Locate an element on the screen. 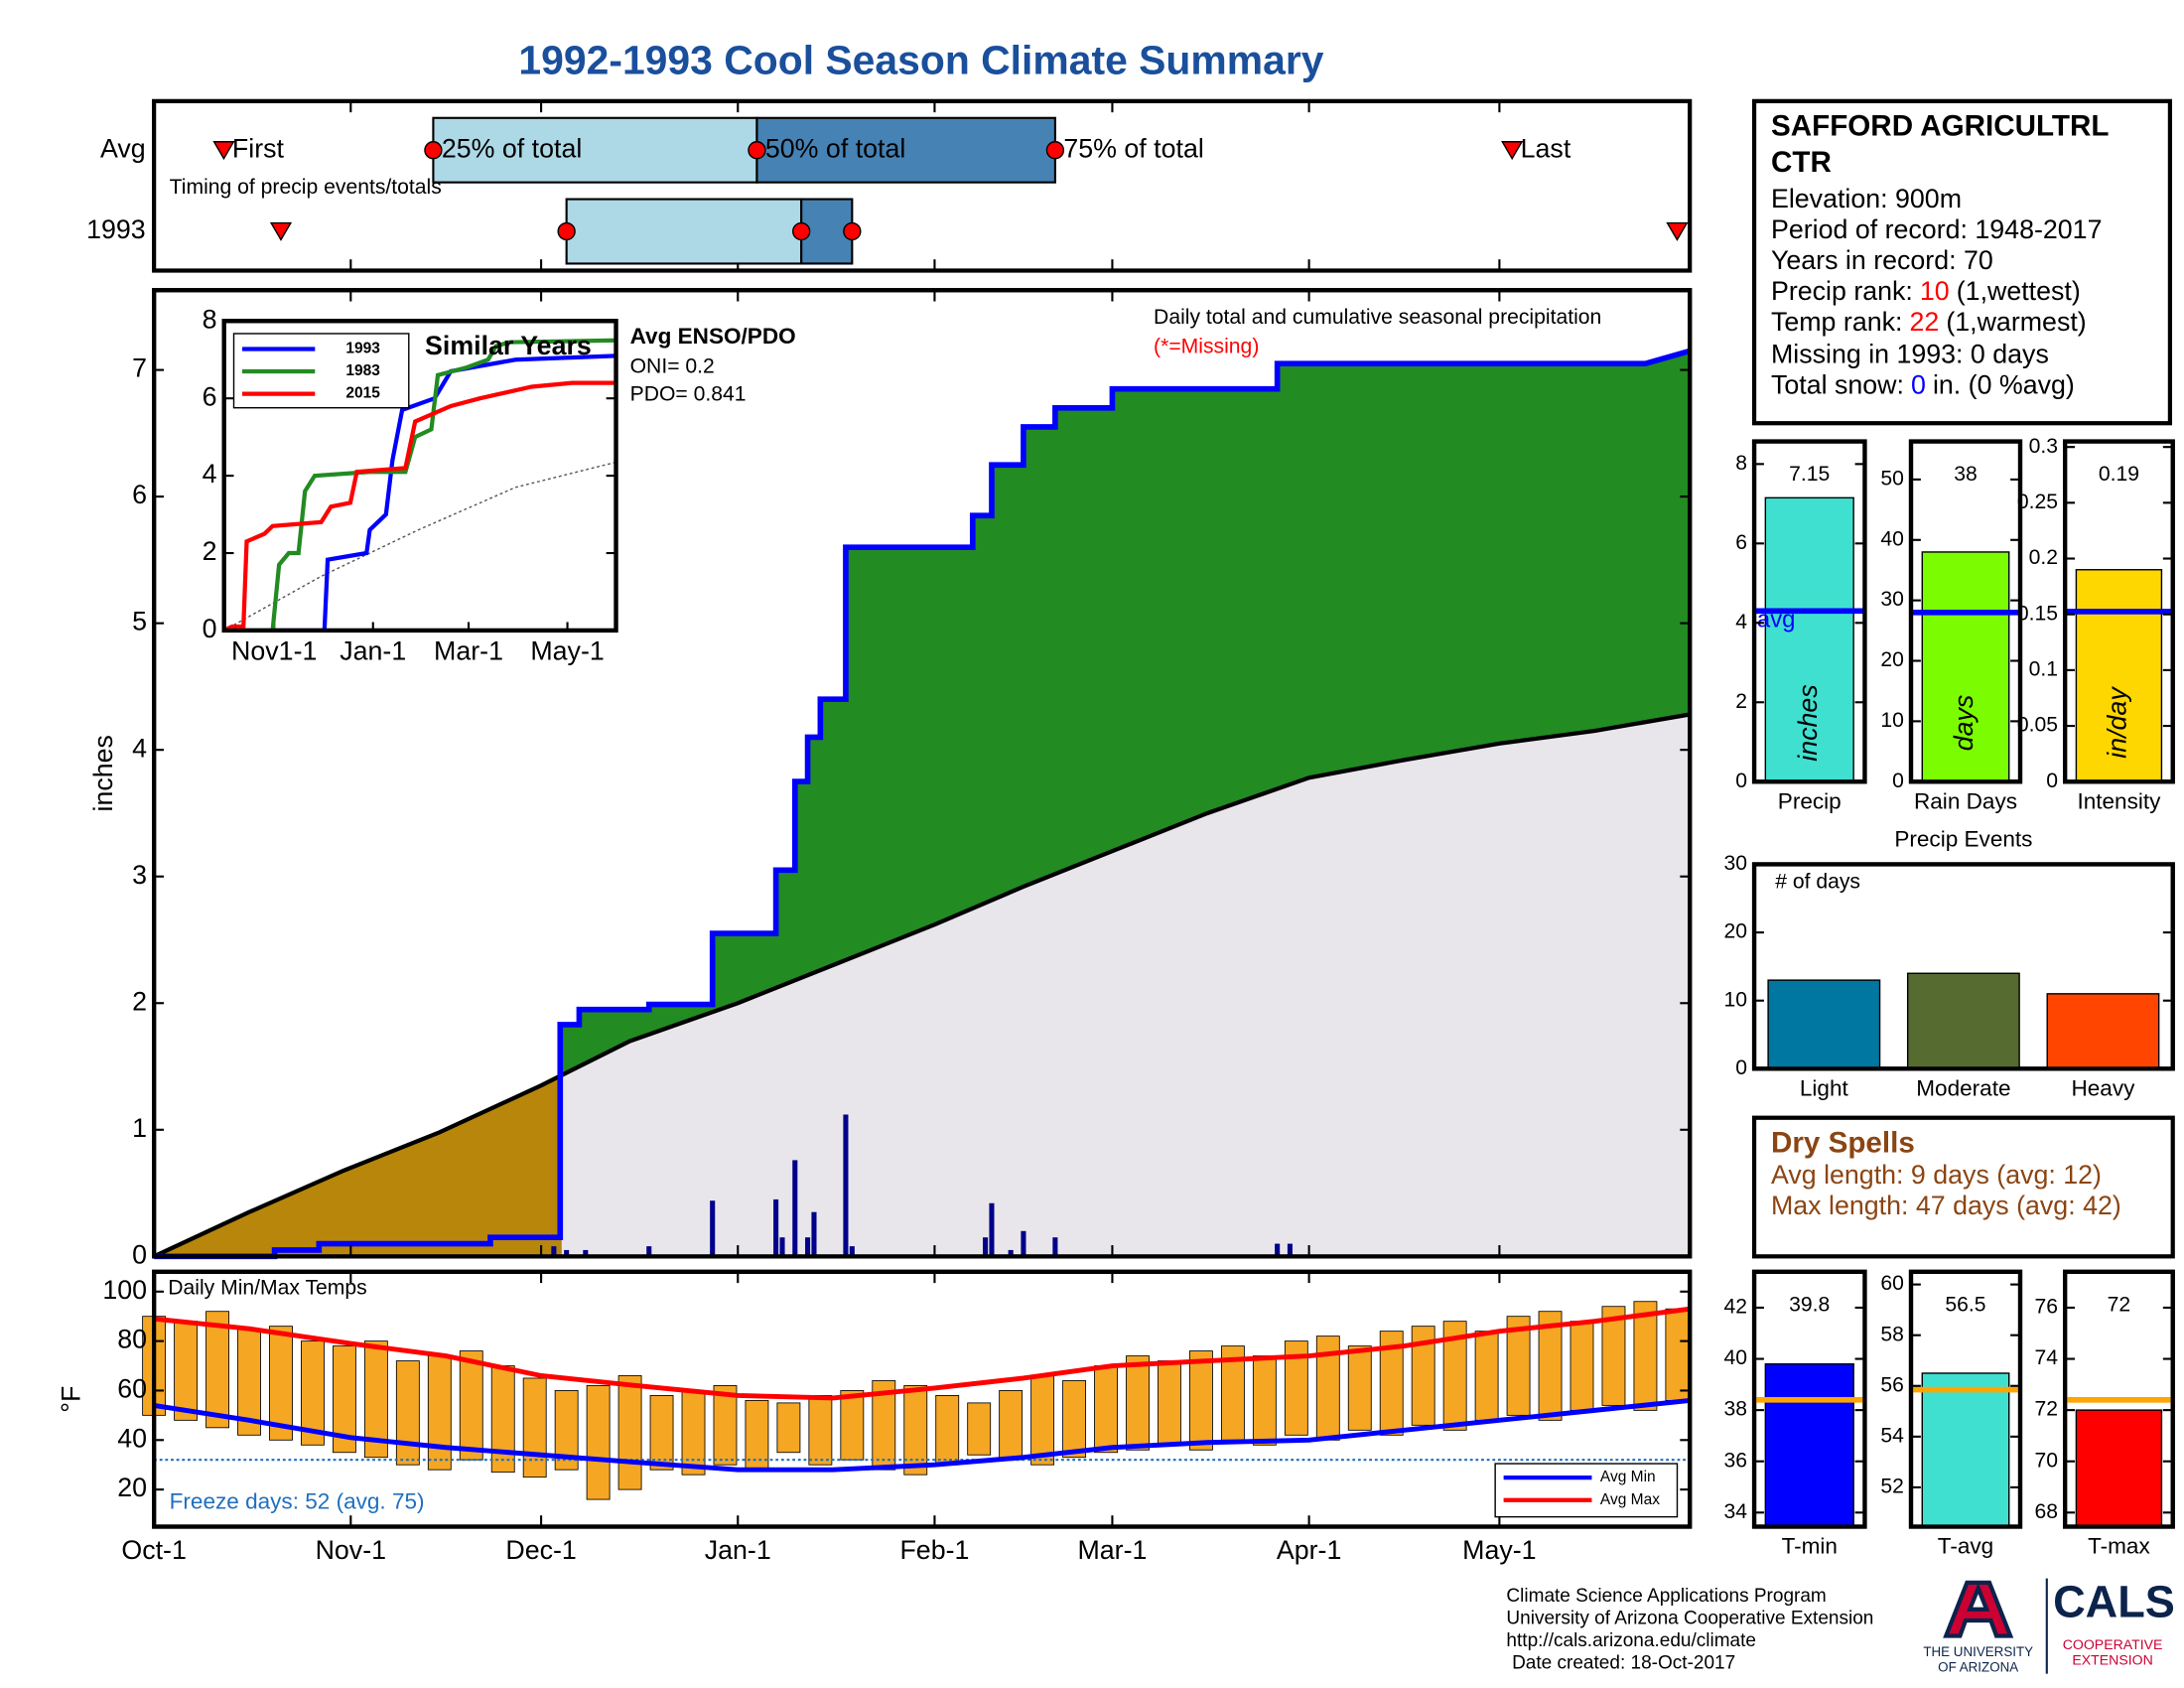  dry-spells-title: Dry Spells is located at coordinates (1843, 1142).